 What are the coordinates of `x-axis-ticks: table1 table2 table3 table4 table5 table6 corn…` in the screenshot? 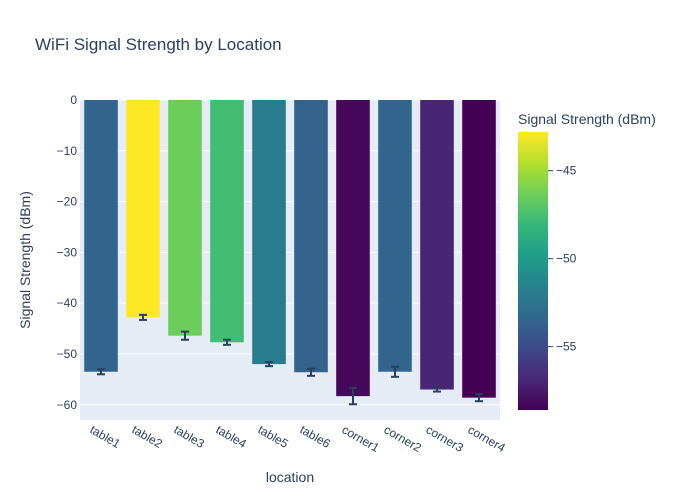 It's located at (298, 438).